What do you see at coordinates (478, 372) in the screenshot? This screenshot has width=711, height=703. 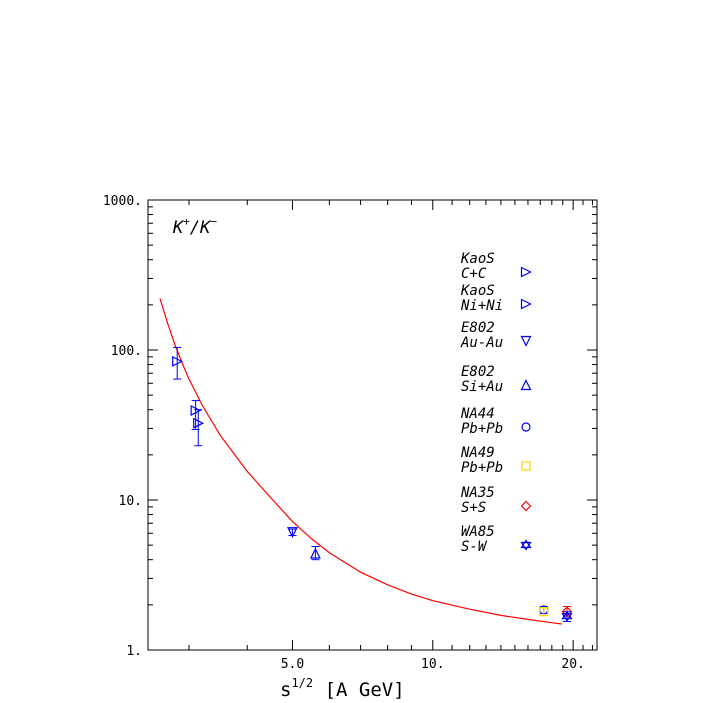 I see `legend-label-e802_siau-line1: E802` at bounding box center [478, 372].